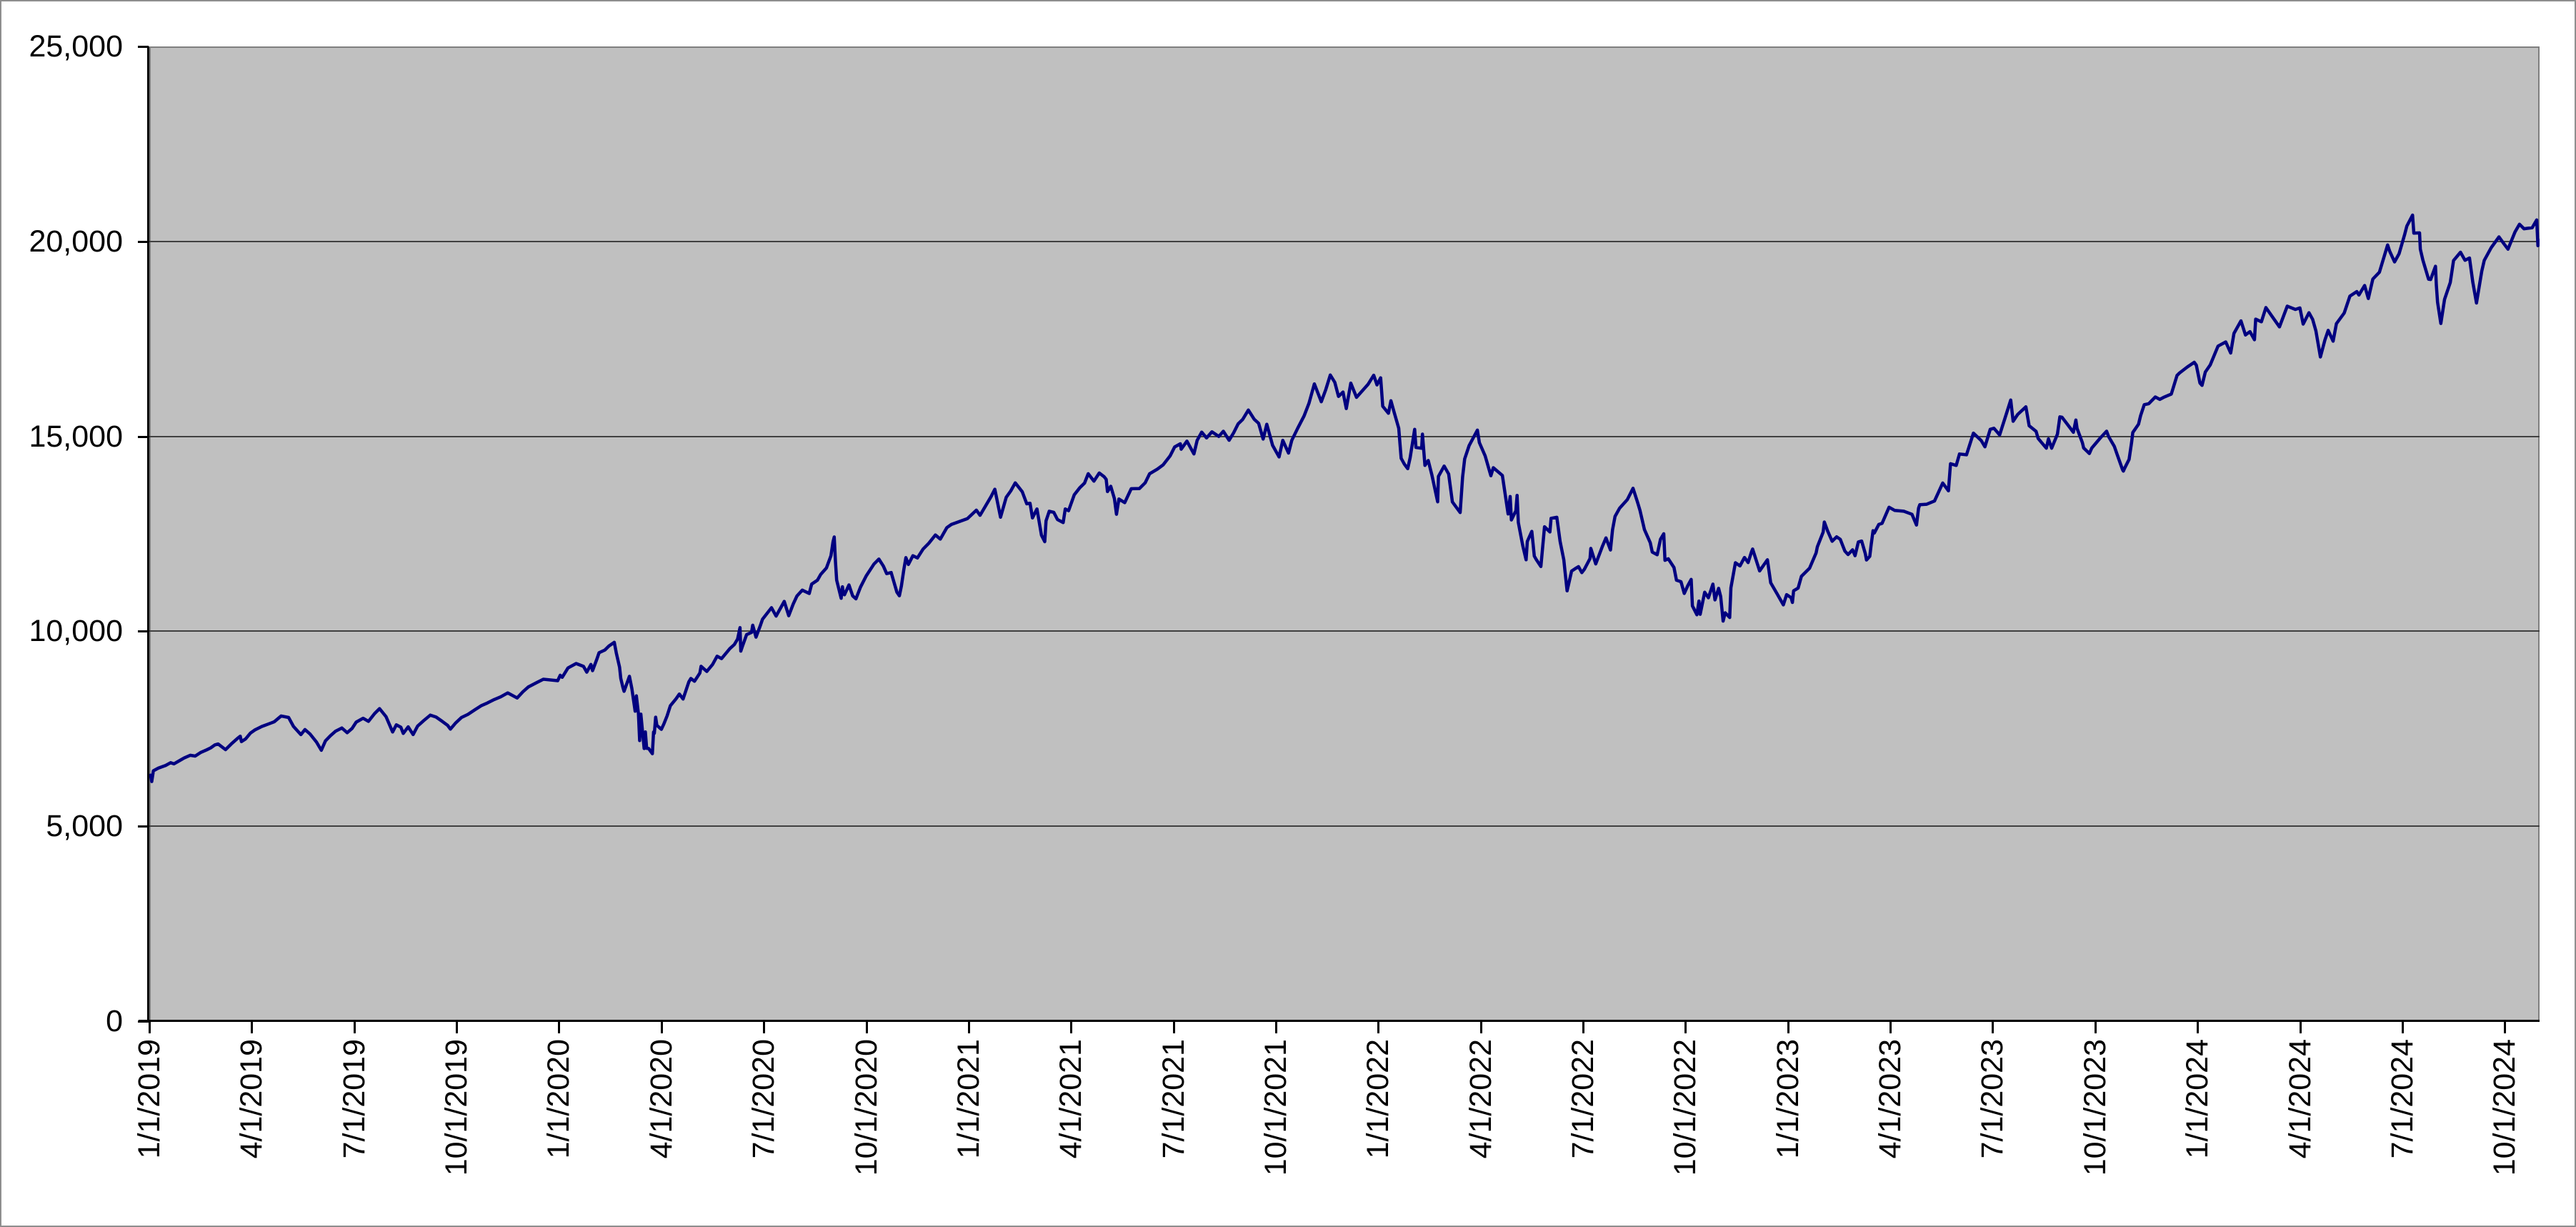 This screenshot has height=1227, width=2576. What do you see at coordinates (1339, 1021) in the screenshot?
I see `x-axis-line` at bounding box center [1339, 1021].